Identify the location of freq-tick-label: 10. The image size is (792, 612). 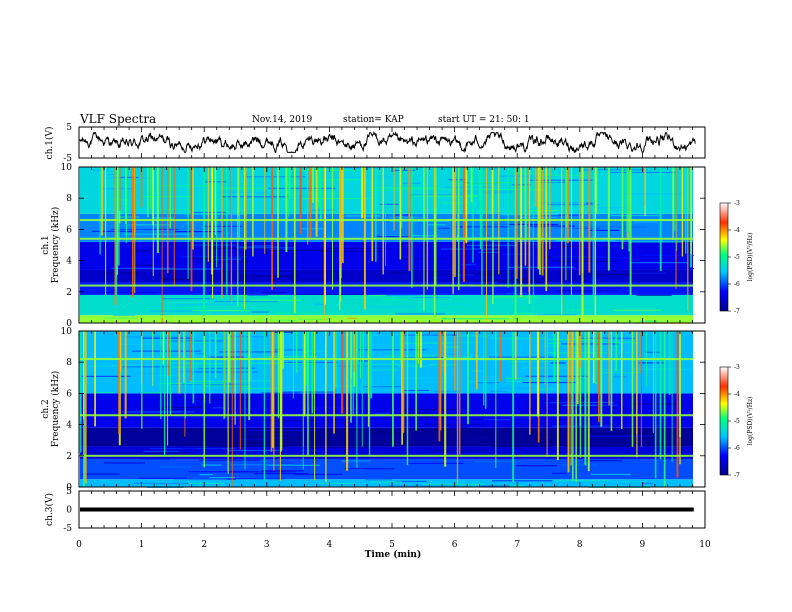
(67, 168).